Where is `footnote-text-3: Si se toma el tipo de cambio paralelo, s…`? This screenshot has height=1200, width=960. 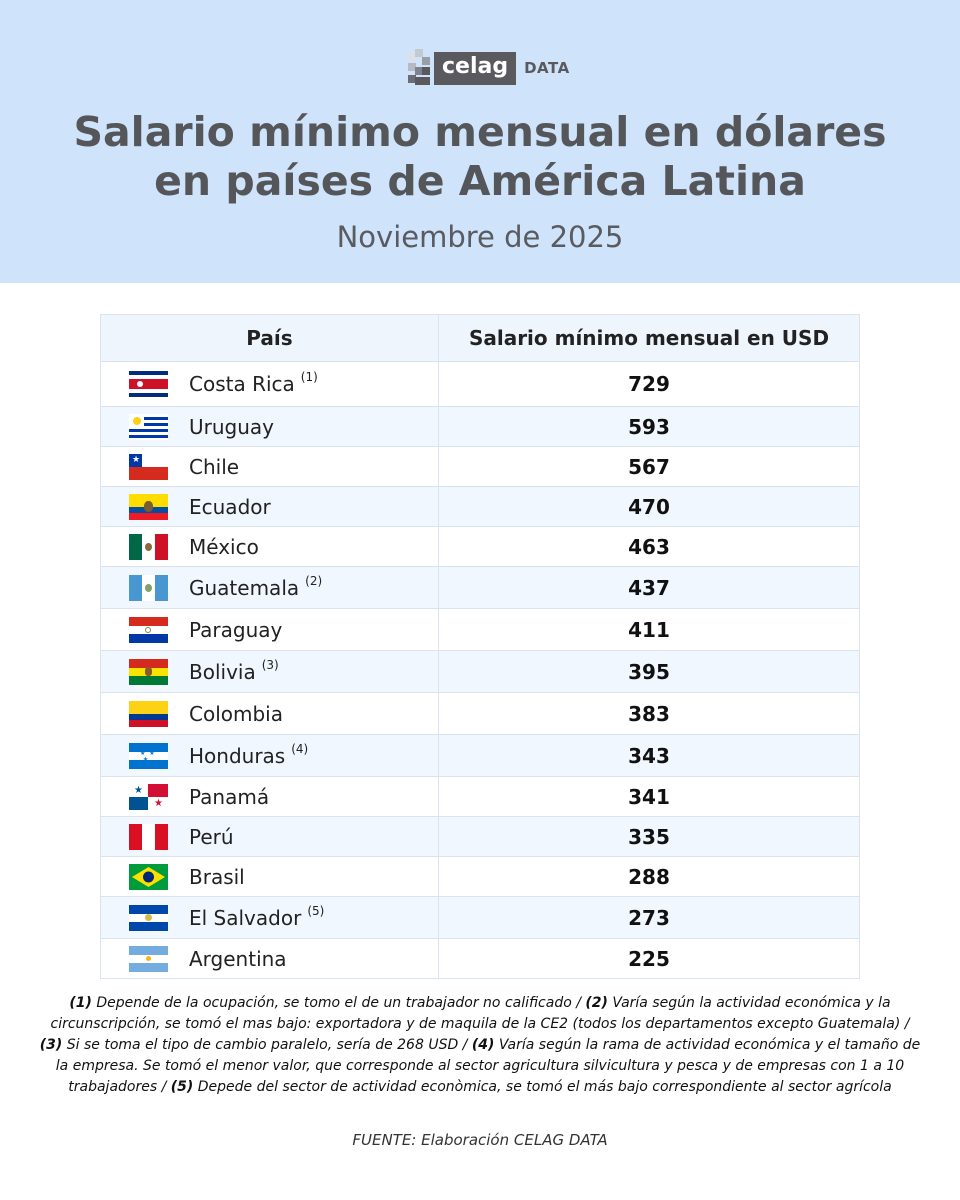 footnote-text-3: Si se toma el tipo de cambio paralelo, s… is located at coordinates (267, 1045).